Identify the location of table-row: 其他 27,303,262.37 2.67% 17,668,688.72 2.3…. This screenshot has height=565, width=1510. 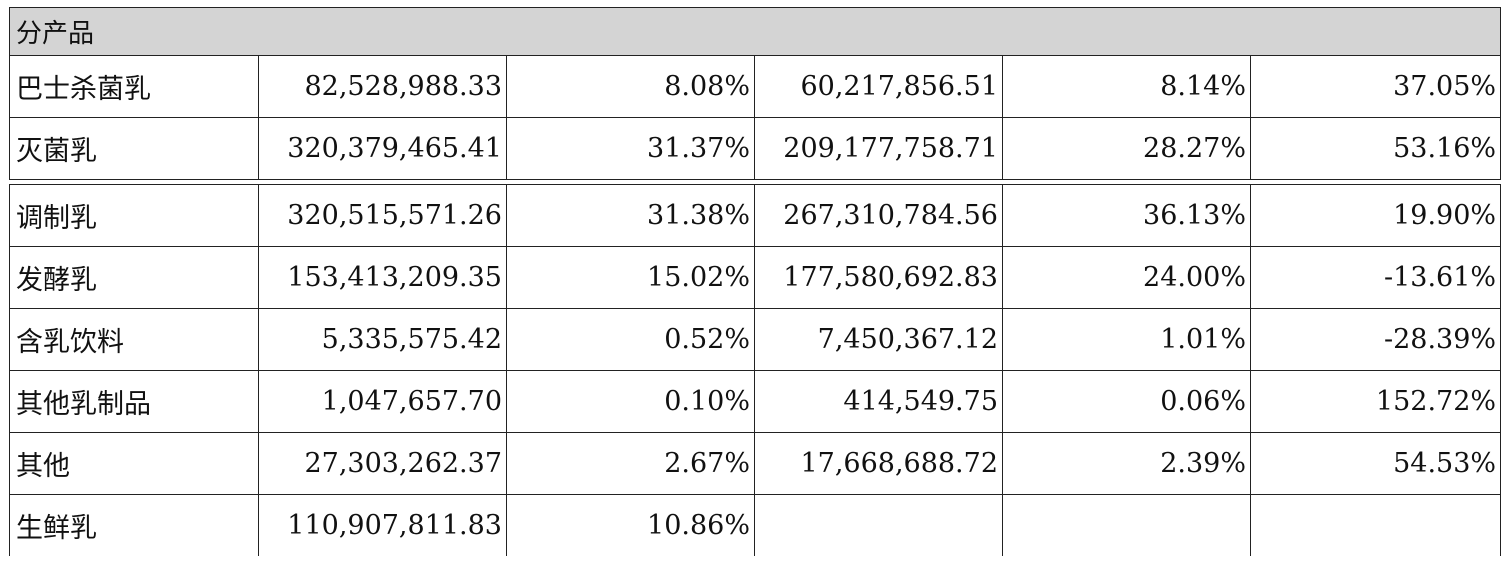
(755, 463).